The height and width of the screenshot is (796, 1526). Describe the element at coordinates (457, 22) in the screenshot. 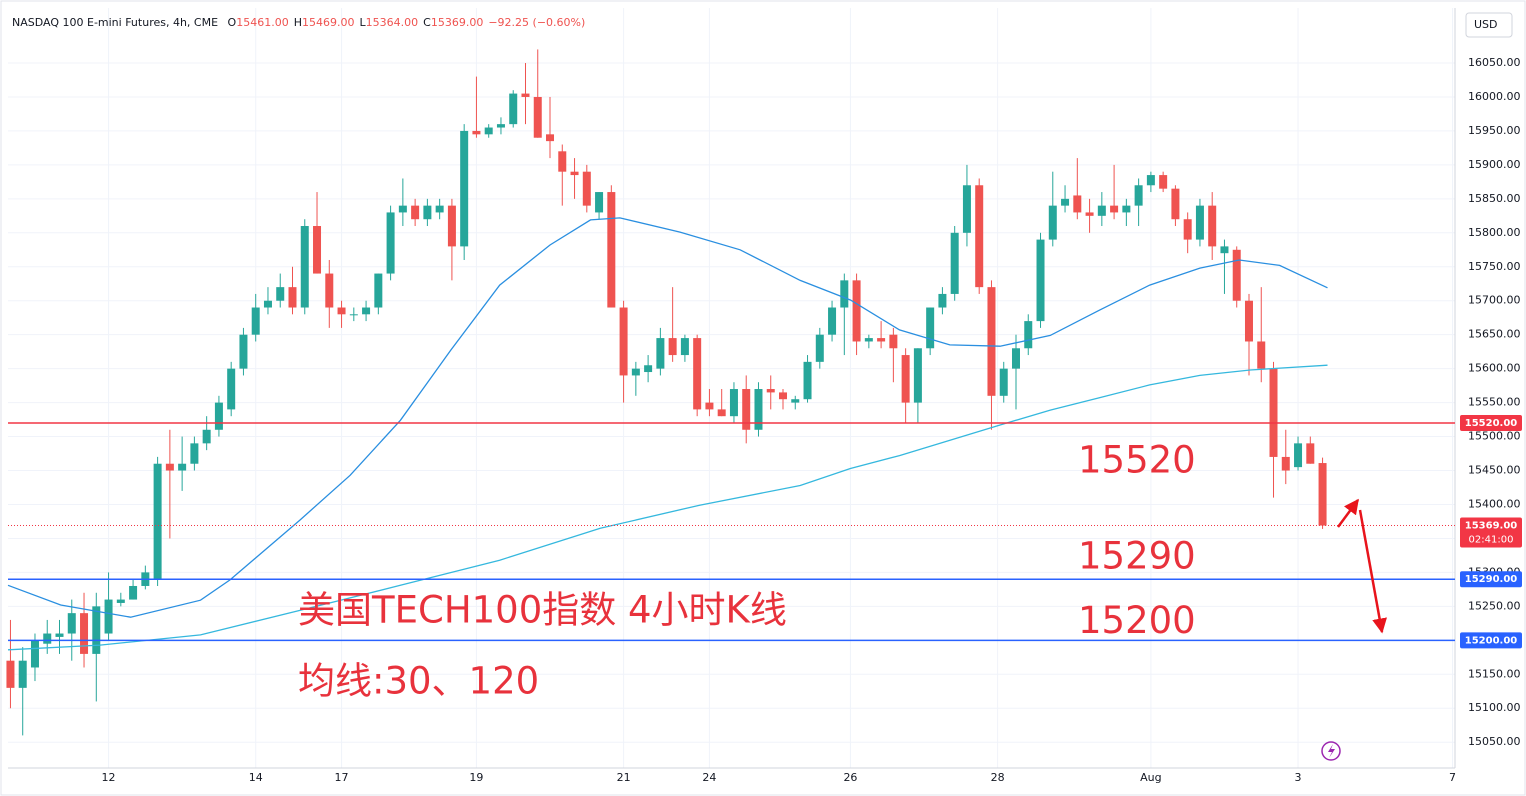

I see `header-value: 15369.00` at that location.